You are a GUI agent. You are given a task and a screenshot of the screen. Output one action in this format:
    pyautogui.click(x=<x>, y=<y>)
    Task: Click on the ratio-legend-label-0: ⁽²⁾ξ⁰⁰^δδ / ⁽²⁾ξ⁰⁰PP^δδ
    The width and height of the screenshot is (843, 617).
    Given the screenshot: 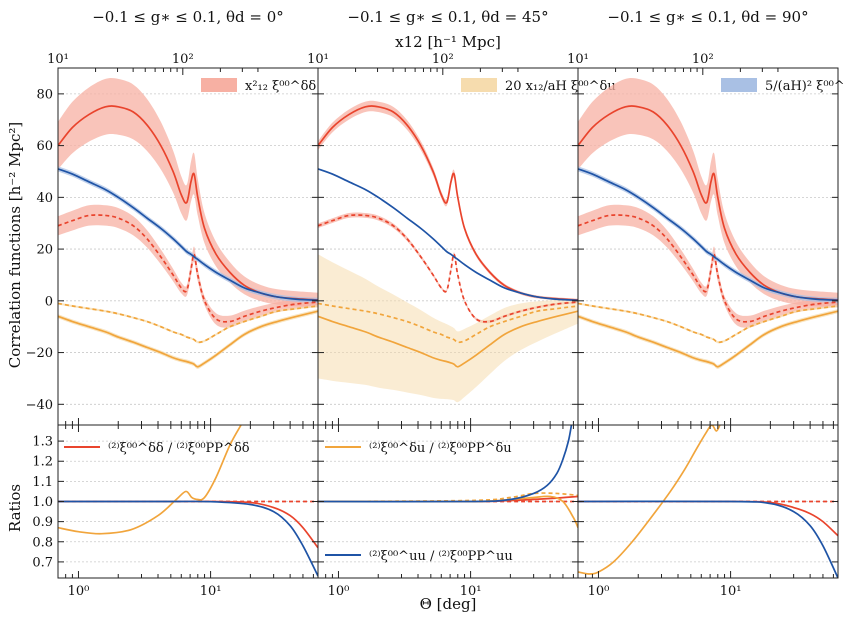 What is the action you would take?
    pyautogui.click(x=179, y=448)
    